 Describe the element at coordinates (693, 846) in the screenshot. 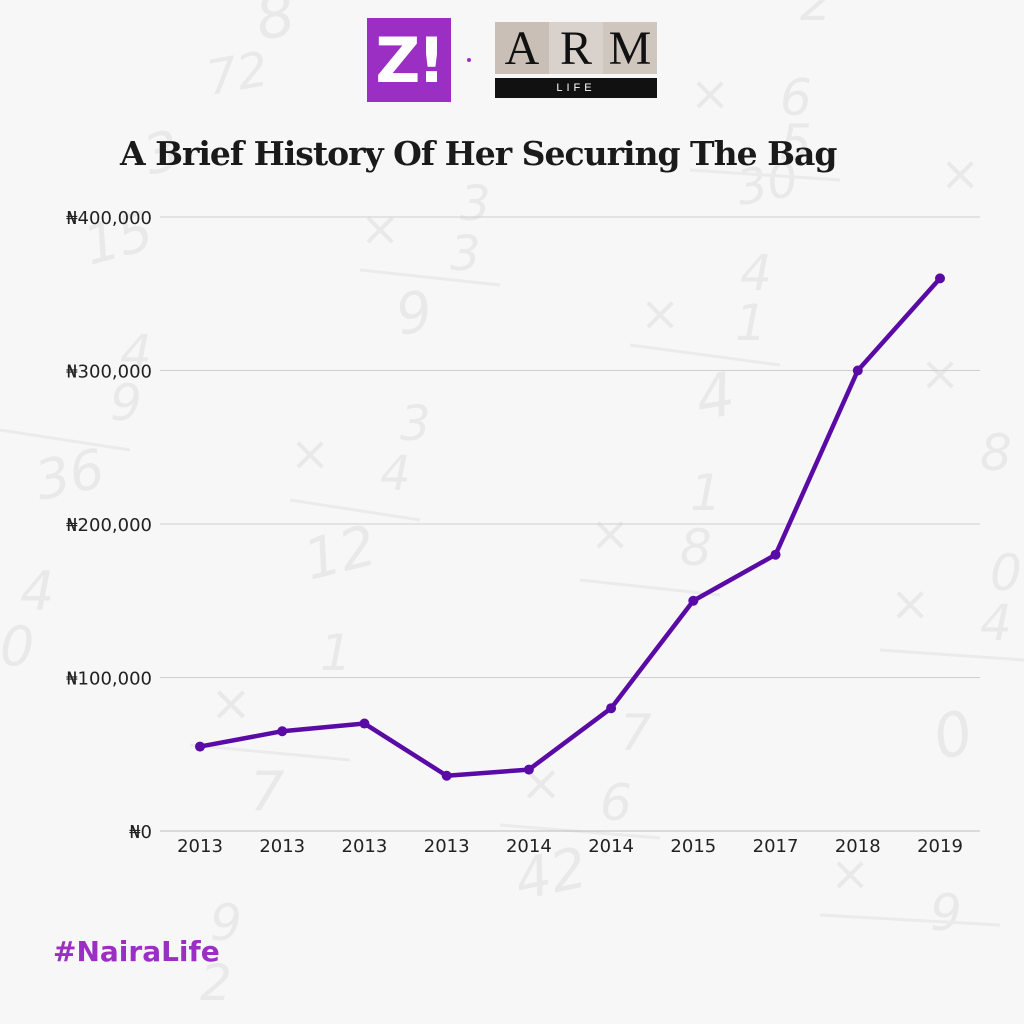

I see `x-tick-label: 2015` at that location.